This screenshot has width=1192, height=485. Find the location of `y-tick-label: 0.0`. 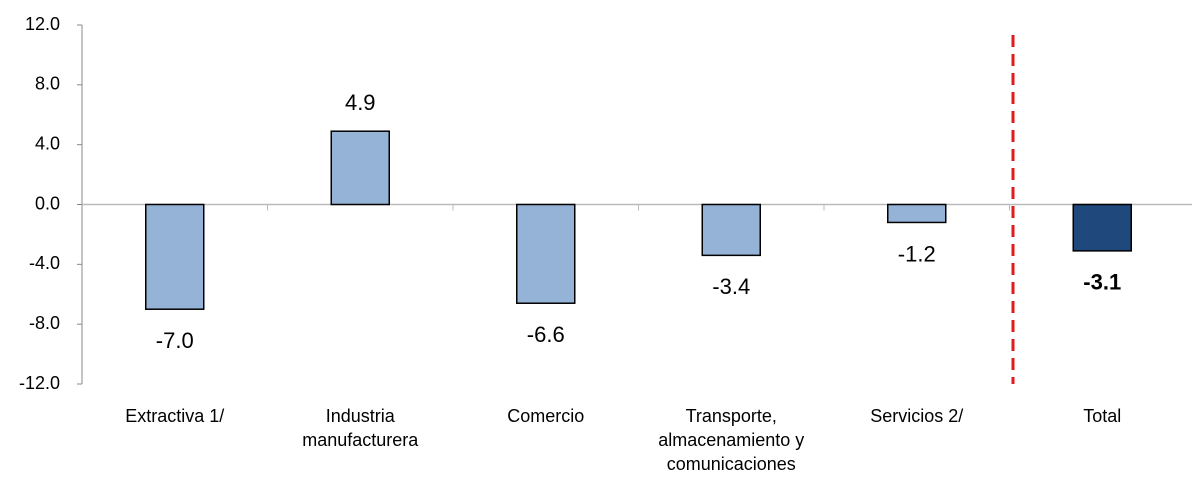

y-tick-label: 0.0 is located at coordinates (47, 203).